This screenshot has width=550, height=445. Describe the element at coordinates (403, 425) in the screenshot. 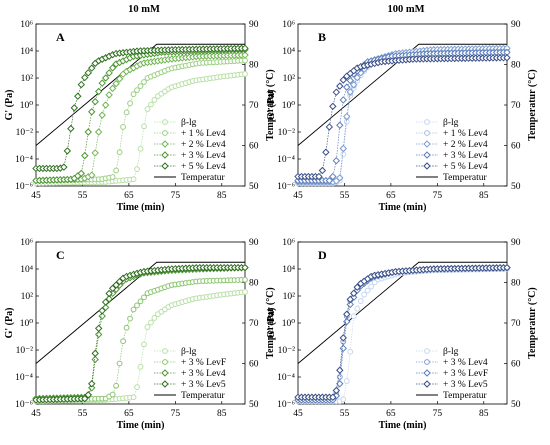

I see `x-axis-label: Time (min)` at that location.